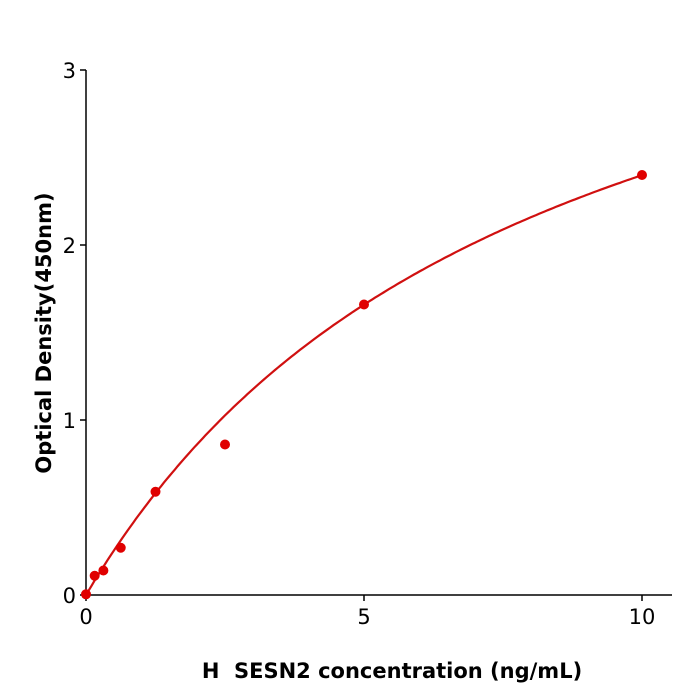 This screenshot has width=700, height=700. What do you see at coordinates (69, 421) in the screenshot?
I see `y-tick-label: 1` at bounding box center [69, 421].